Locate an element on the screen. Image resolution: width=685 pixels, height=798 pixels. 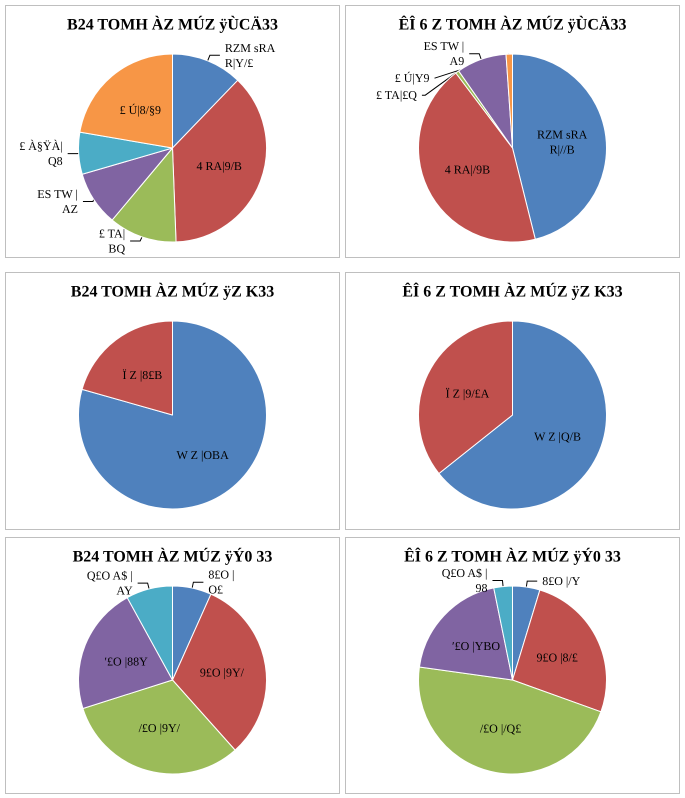
slice-label: ES TW | AZ is located at coordinates (57, 201).